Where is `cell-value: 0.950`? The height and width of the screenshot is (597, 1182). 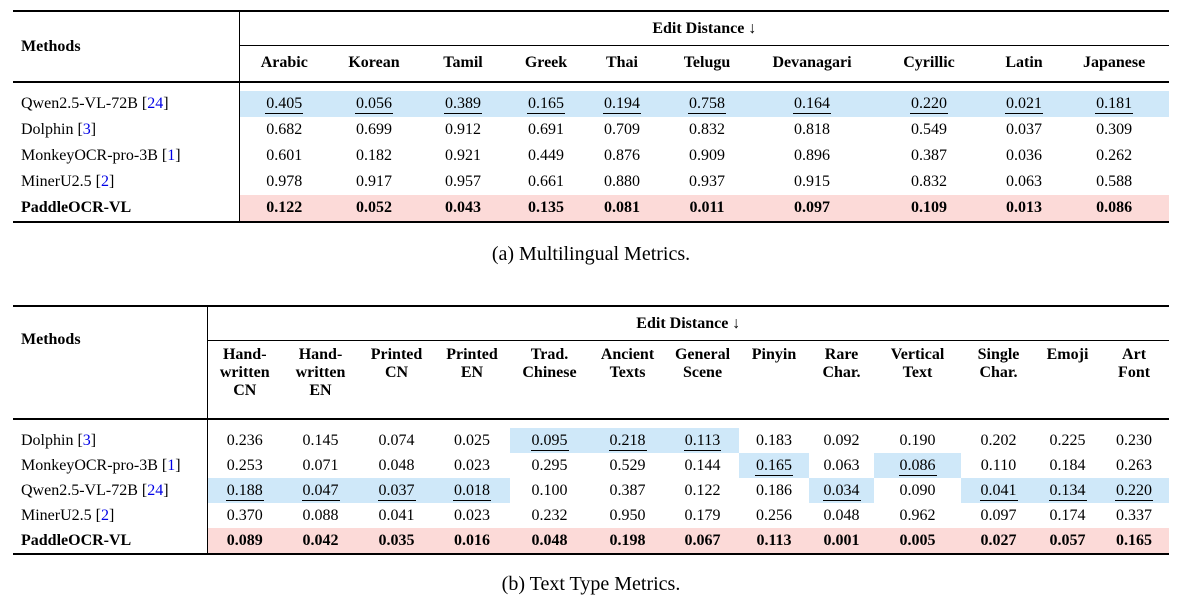
cell-value: 0.950 is located at coordinates (627, 515).